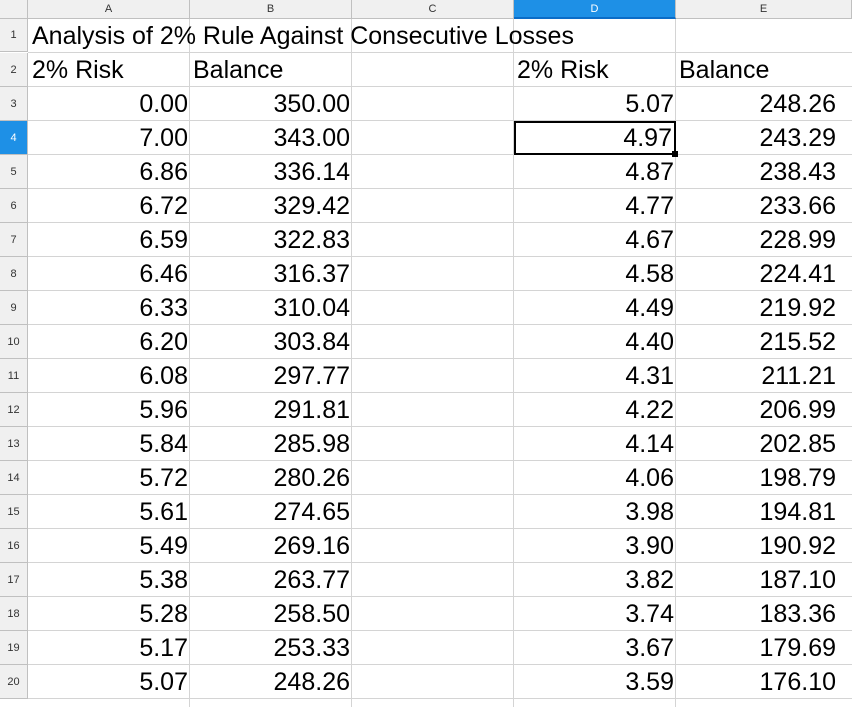  What do you see at coordinates (797, 682) in the screenshot?
I see `cell-e20: 176.10` at bounding box center [797, 682].